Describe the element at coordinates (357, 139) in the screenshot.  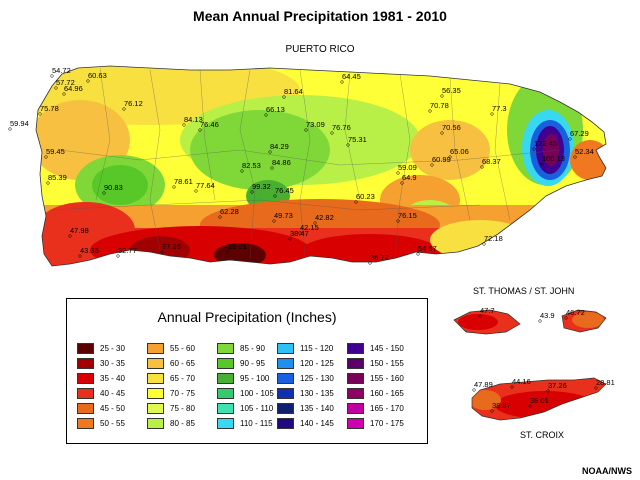
I see `station-value: 75.31` at that location.